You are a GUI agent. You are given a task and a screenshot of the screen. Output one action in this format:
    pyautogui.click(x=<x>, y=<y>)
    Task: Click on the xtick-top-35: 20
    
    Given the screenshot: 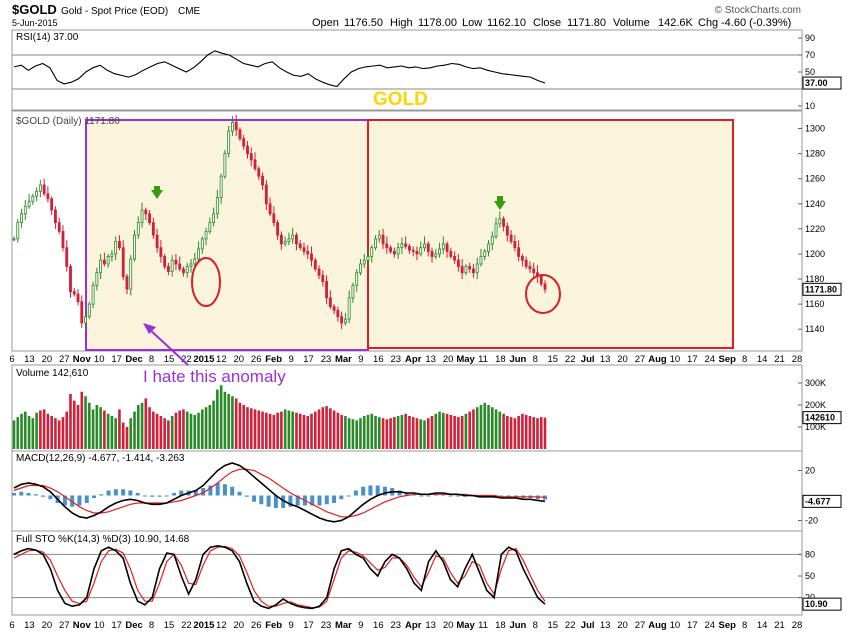 What is the action you would take?
    pyautogui.click(x=622, y=359)
    